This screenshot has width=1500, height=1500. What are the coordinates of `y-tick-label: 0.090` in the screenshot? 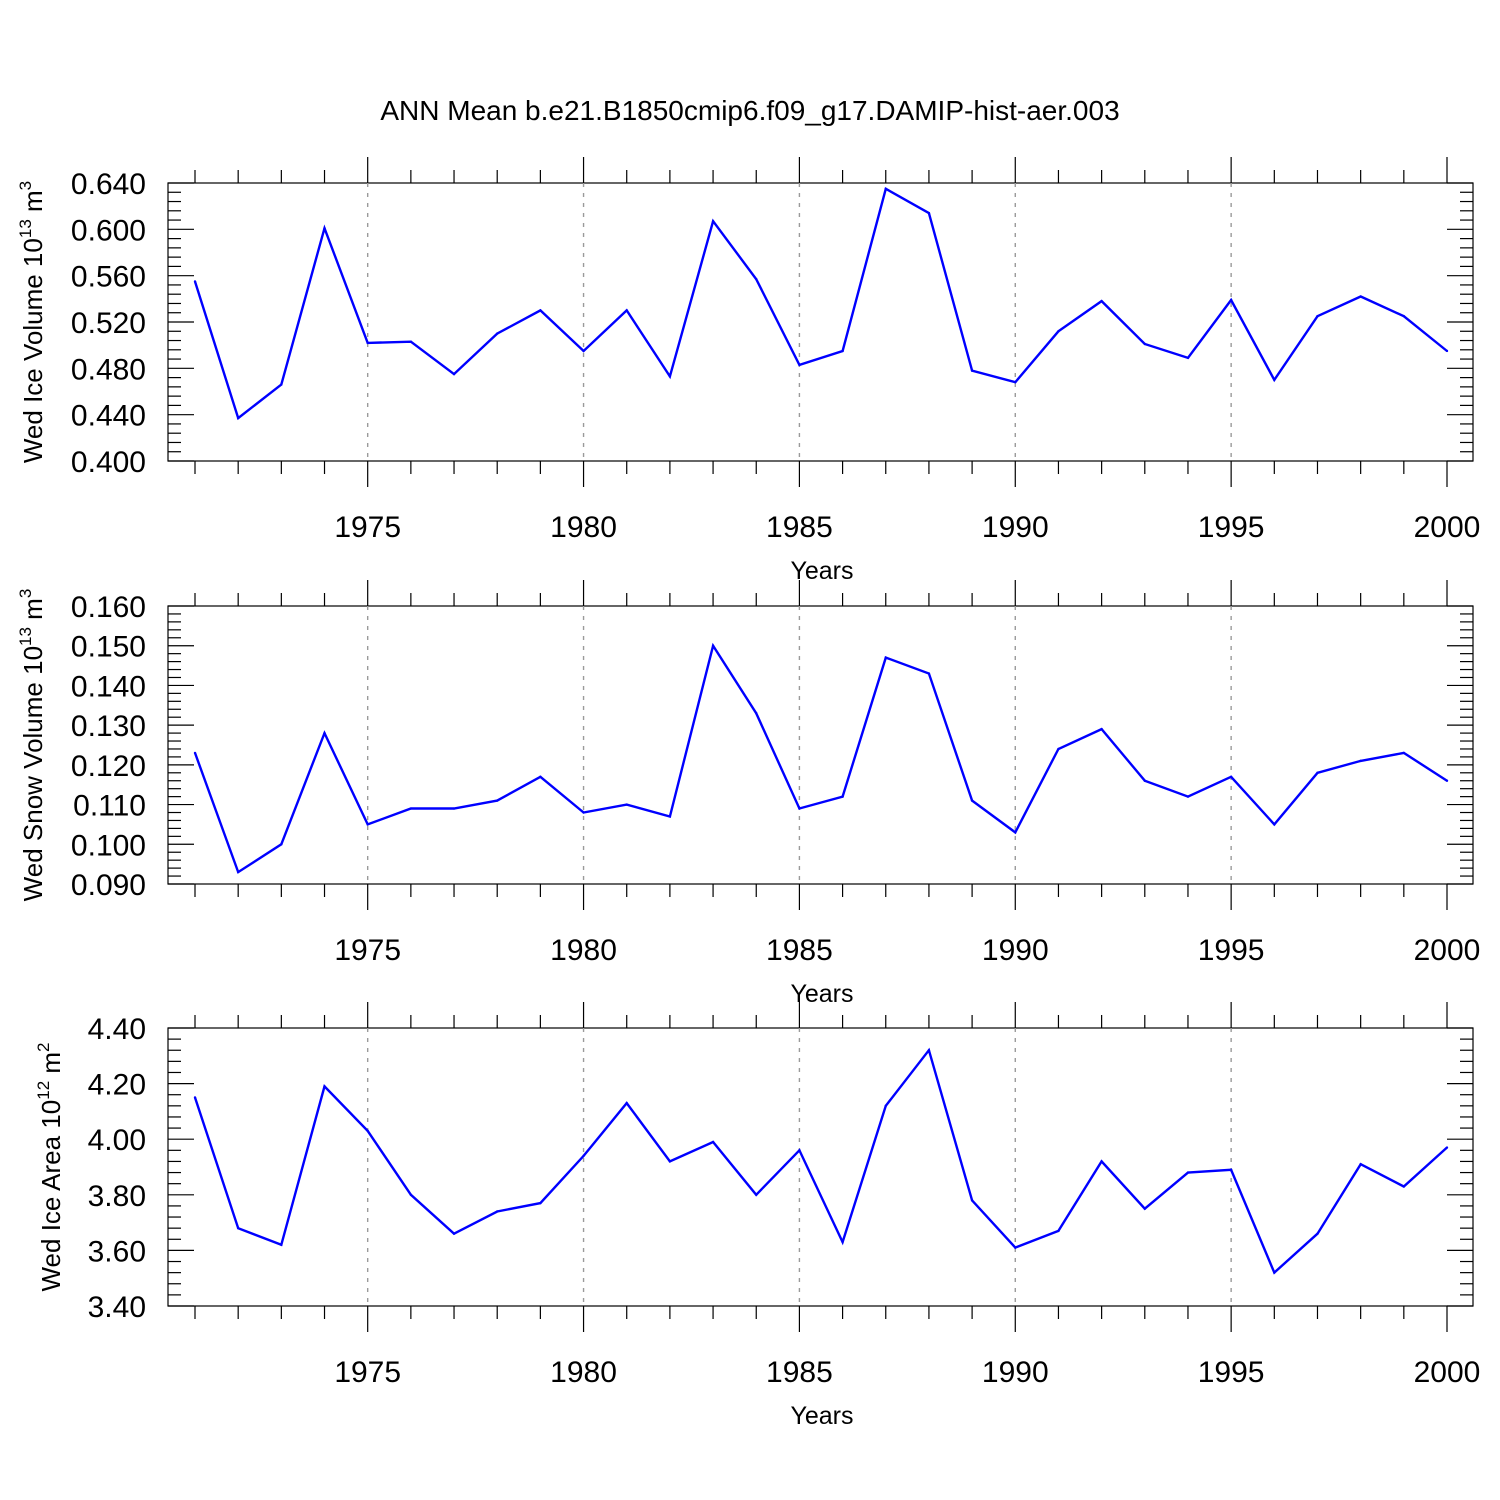 It's located at (108, 885).